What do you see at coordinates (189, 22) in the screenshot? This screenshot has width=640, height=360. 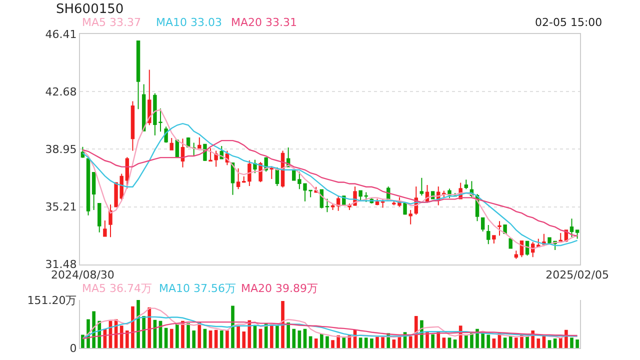 I see `text: MA10 33.03` at bounding box center [189, 22].